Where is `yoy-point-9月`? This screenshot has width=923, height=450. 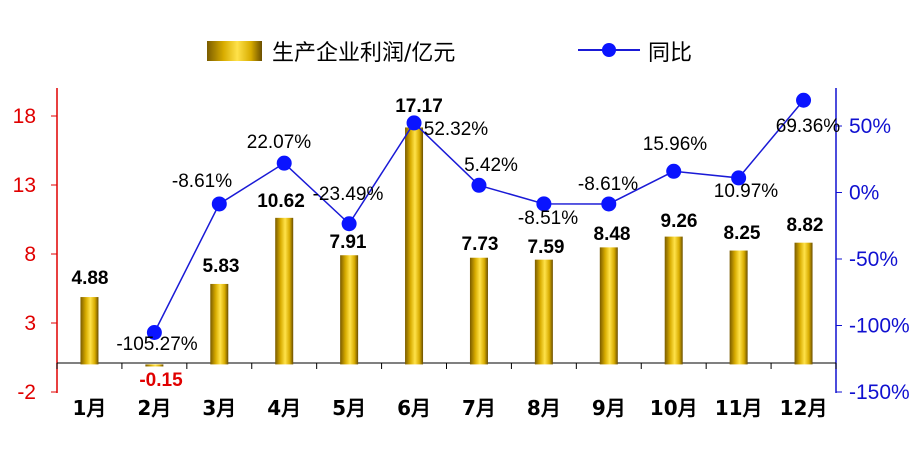
yoy-point-9月 is located at coordinates (609, 204).